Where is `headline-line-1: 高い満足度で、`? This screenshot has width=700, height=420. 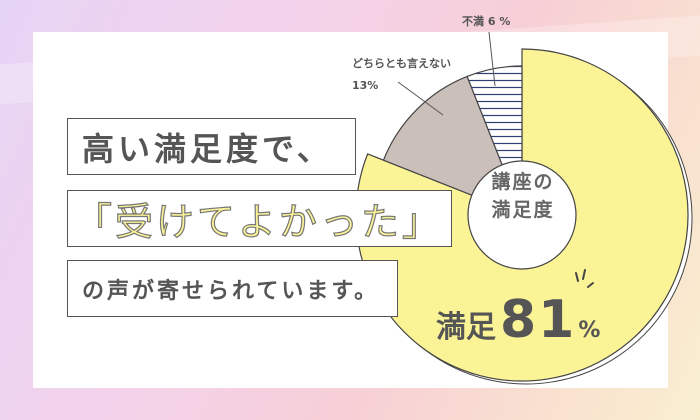 headline-line-1: 高い満足度で、 is located at coordinates (211, 146).